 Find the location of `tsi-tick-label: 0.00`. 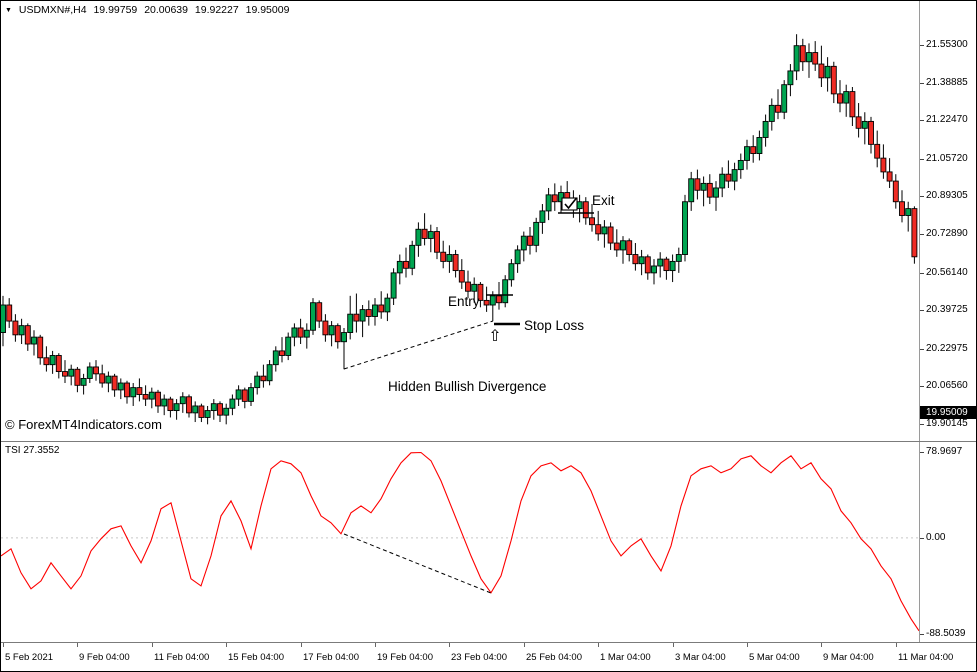

tsi-tick-label: 0.00 is located at coordinates (936, 537).